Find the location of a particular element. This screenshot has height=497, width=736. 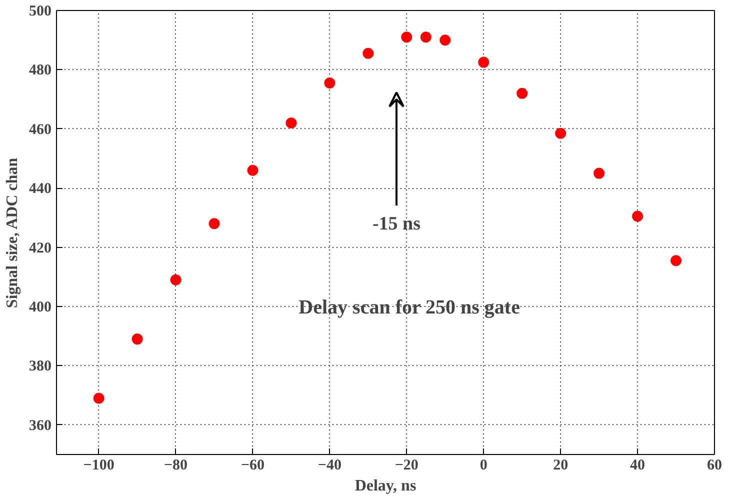

x-tick-label: −60 is located at coordinates (252, 466).